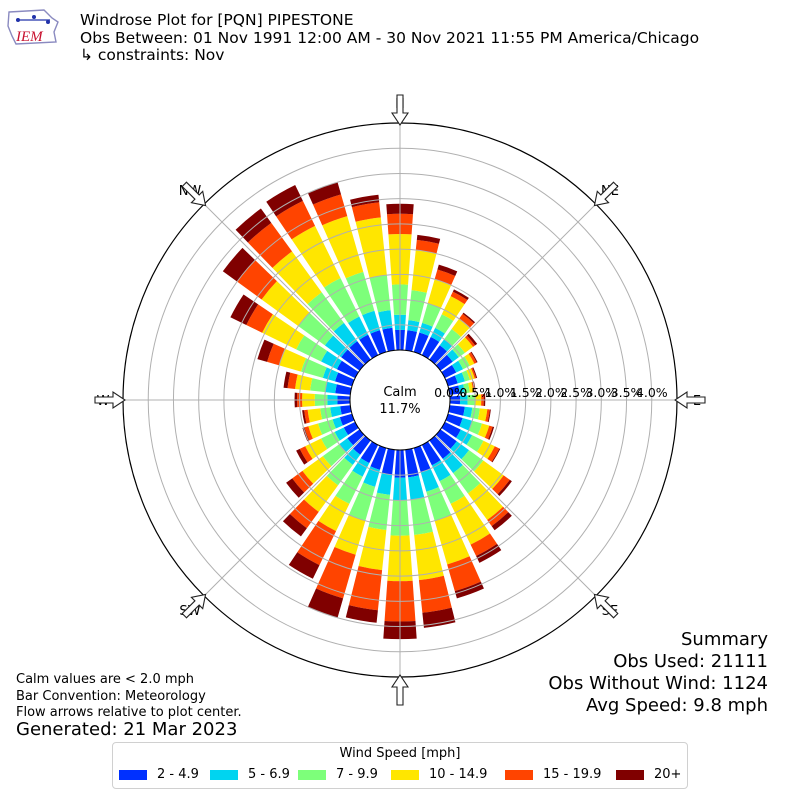 The height and width of the screenshot is (800, 800). I want to click on summary-title: Summary, so click(724, 639).